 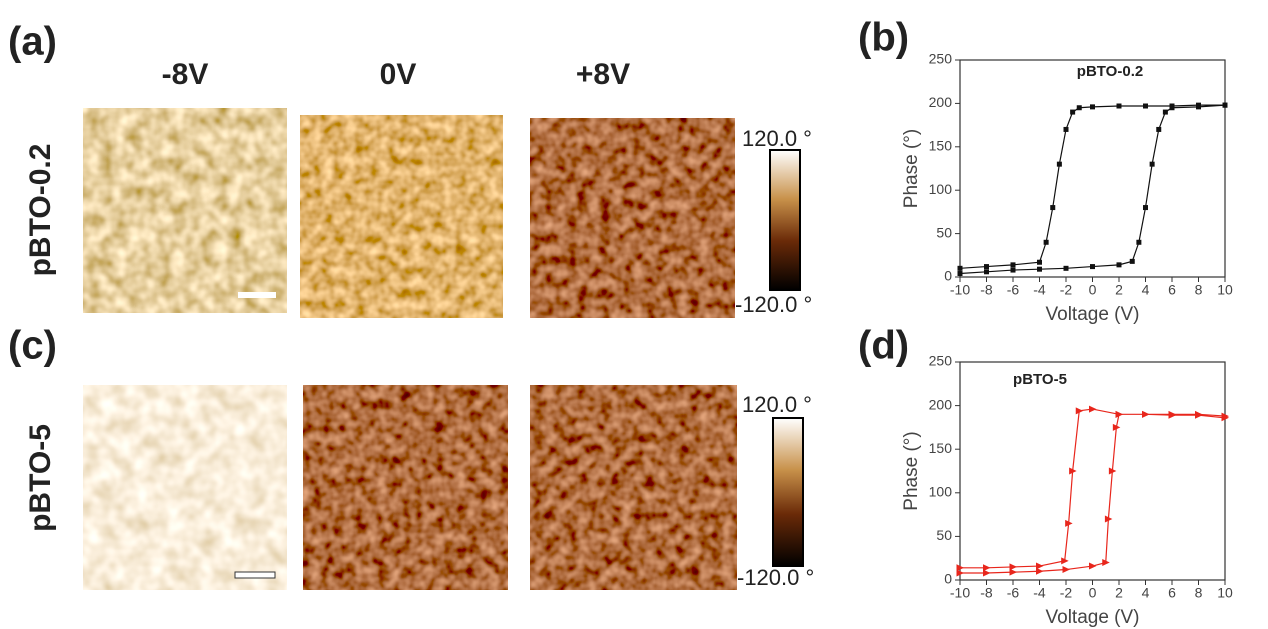 What do you see at coordinates (1110, 71) in the screenshot?
I see `chart-title: pBTO-0.2` at bounding box center [1110, 71].